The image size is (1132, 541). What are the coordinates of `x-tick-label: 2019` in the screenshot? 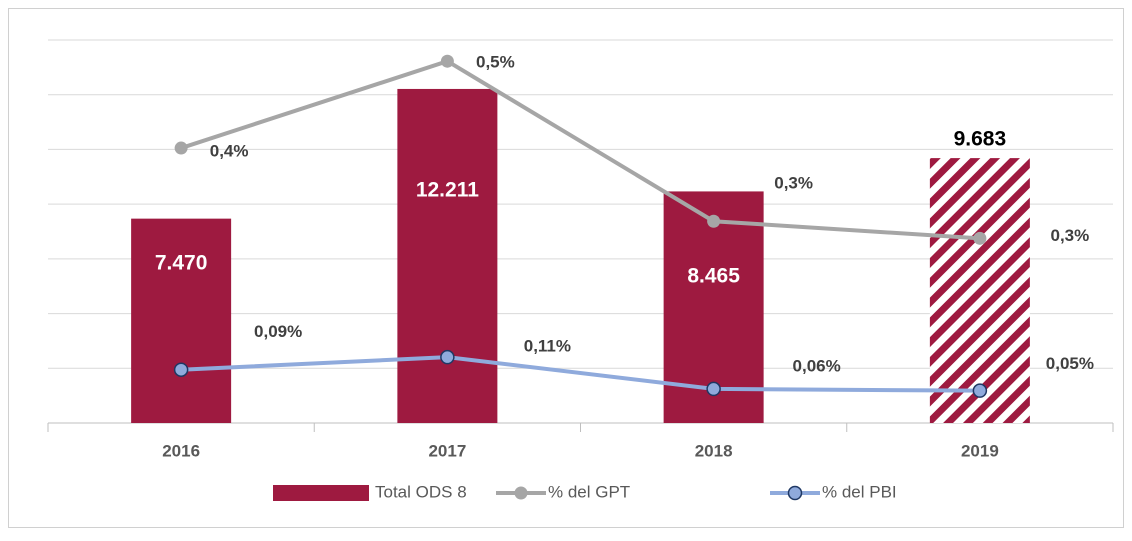 It's located at (980, 450).